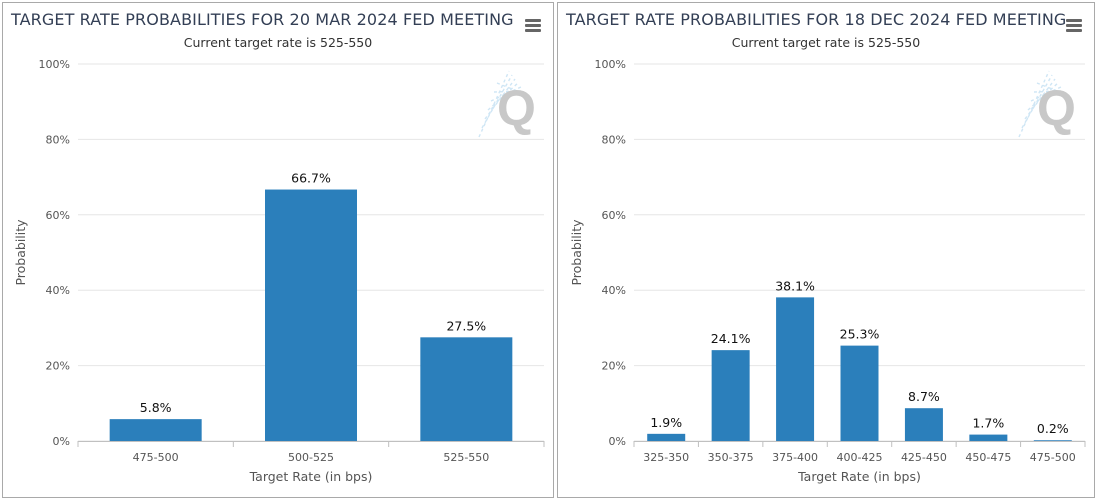 This screenshot has width=1097, height=502. Describe the element at coordinates (795, 285) in the screenshot. I see `data-label: 38.1%` at that location.